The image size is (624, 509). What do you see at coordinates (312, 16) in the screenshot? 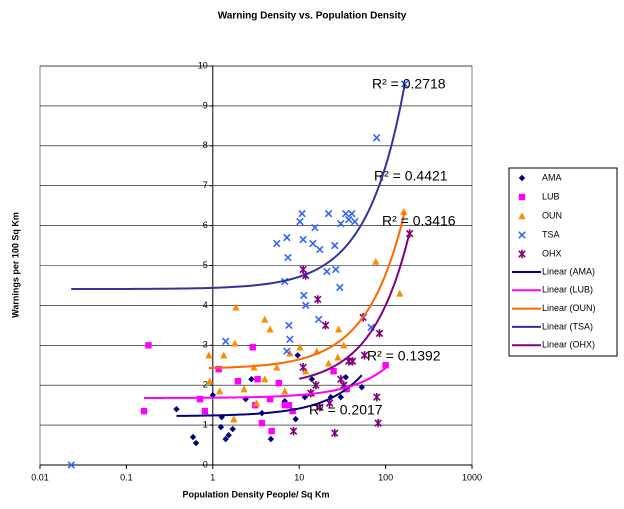
I see `chart-title: Warning Density vs. Population Density` at bounding box center [312, 16].